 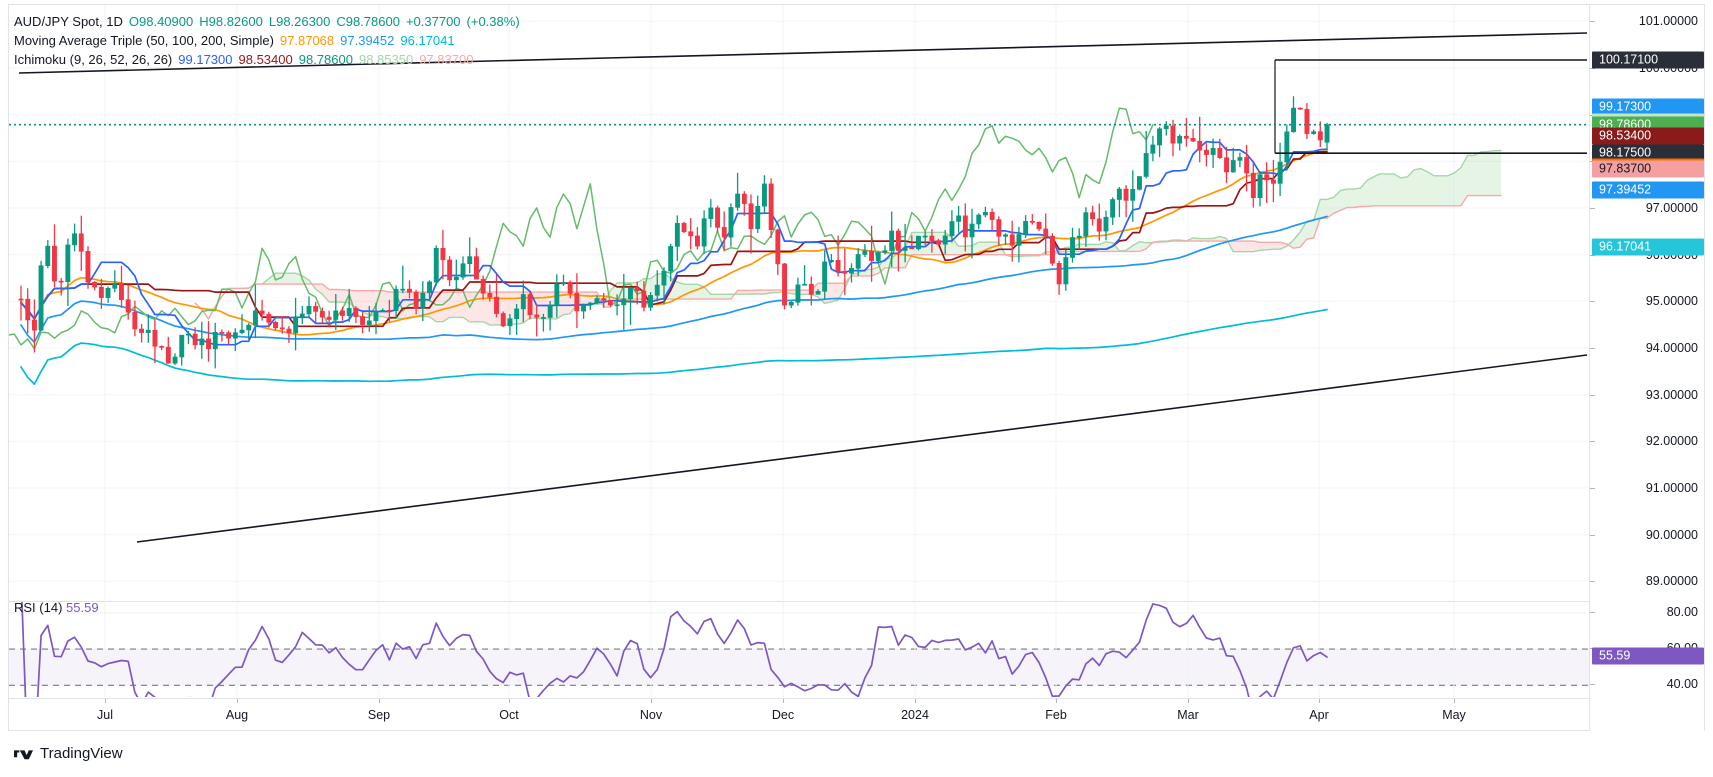 I want to click on price-axis-tick: 97.00000, so click(x=1671, y=208).